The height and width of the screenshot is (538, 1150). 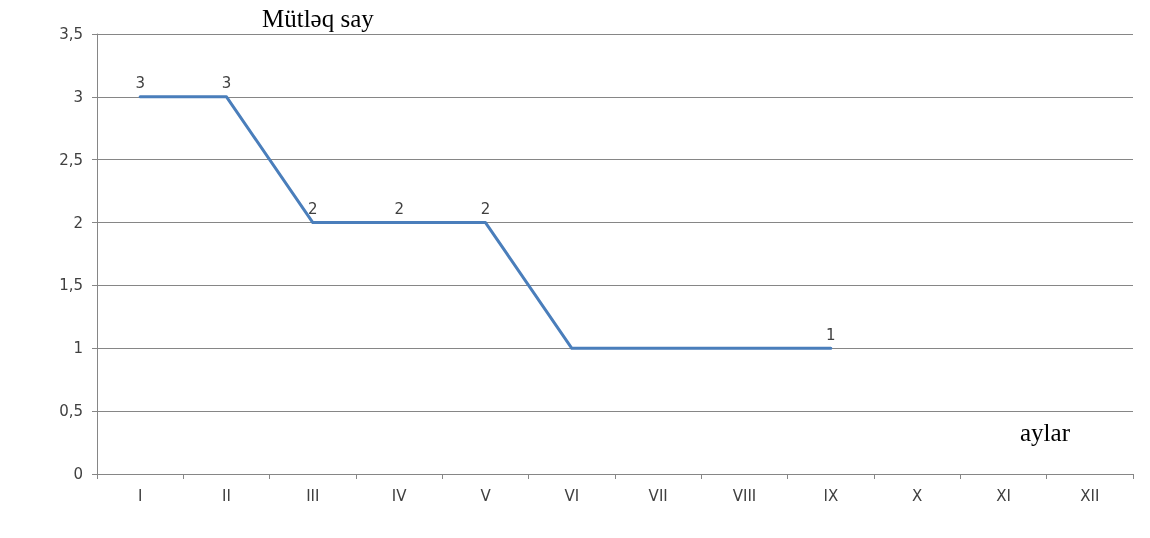 I want to click on y-tick-label: 3,5, so click(x=71, y=34).